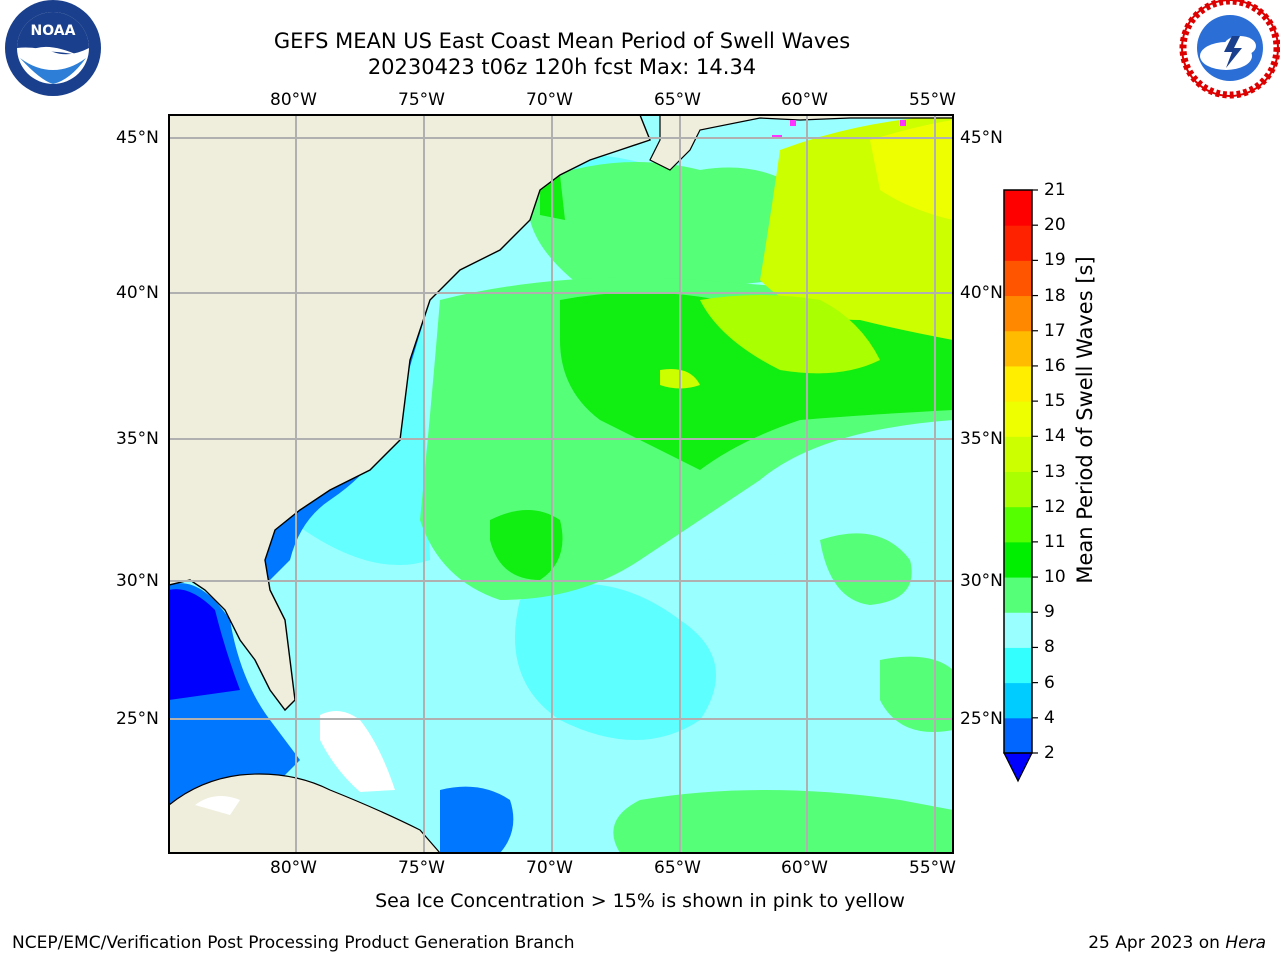 The image size is (1280, 960). I want to click on lat-label-left: 45°N, so click(137, 138).